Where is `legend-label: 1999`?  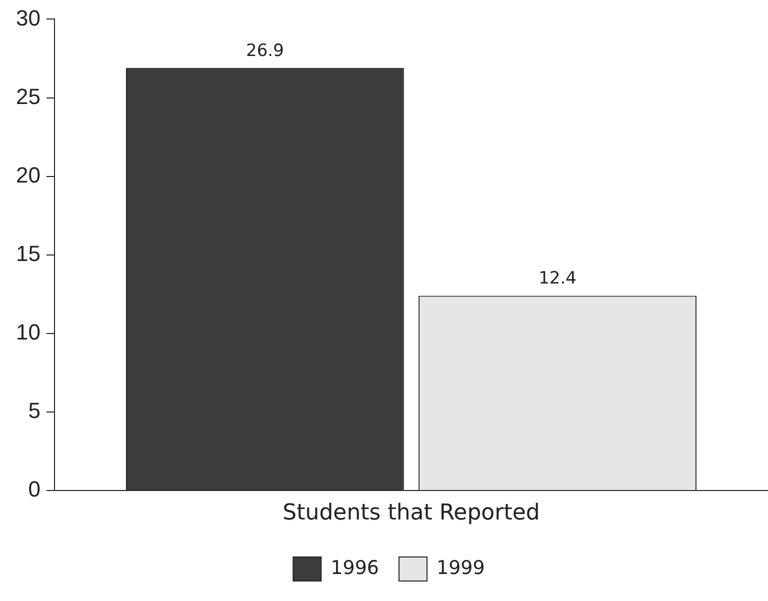 legend-label: 1999 is located at coordinates (460, 567).